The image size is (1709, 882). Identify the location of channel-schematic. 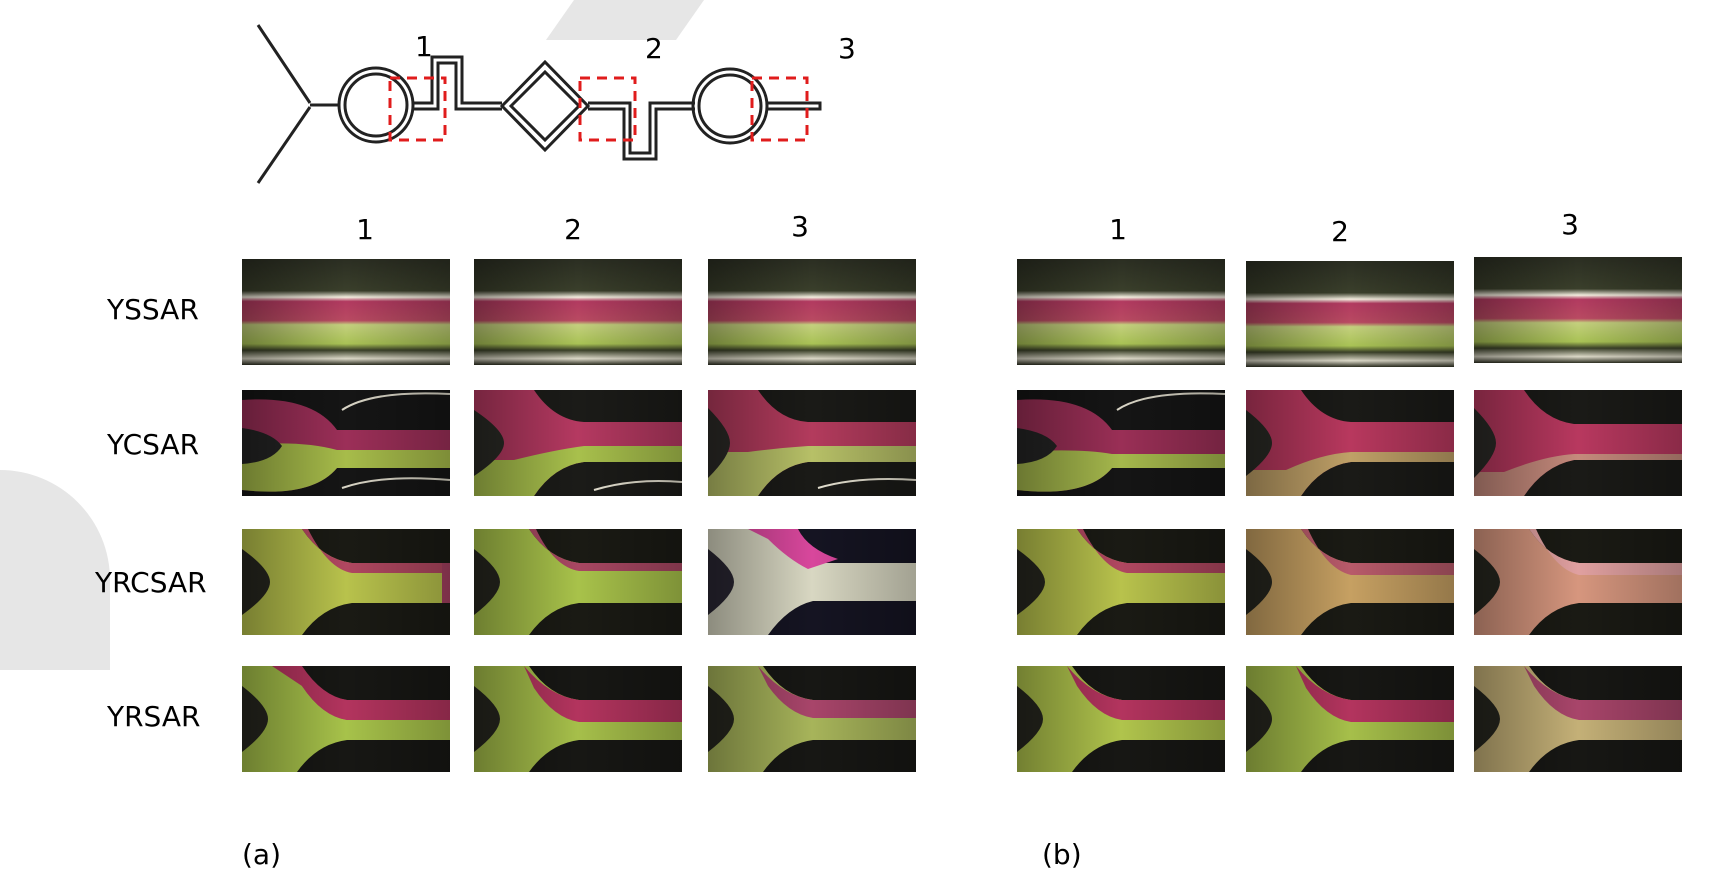
(539, 104).